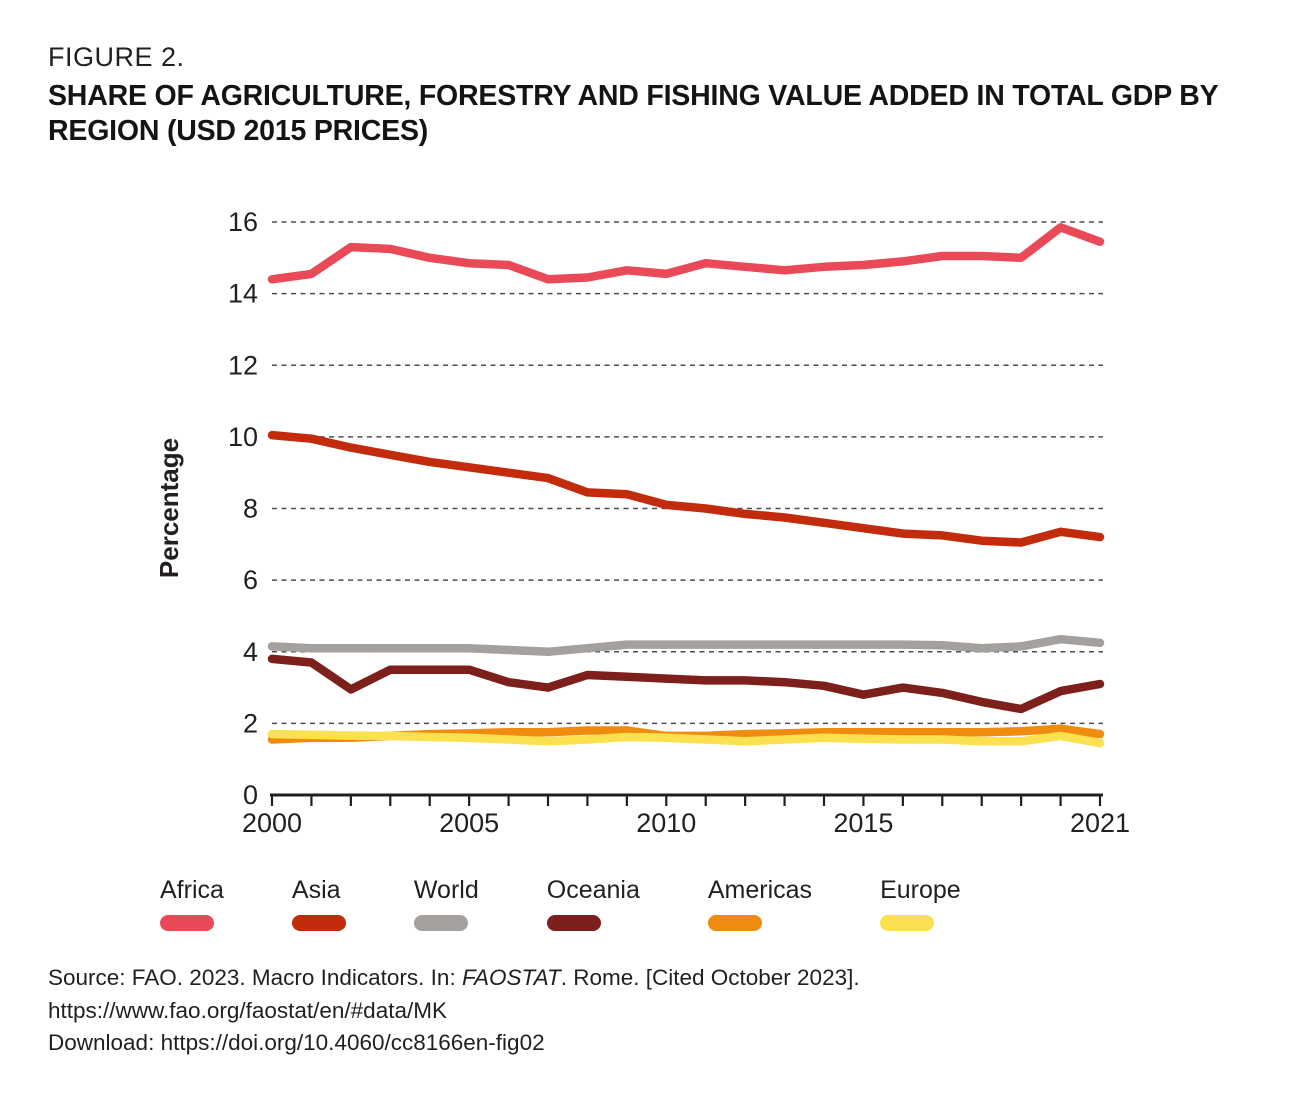 Image resolution: width=1300 pixels, height=1099 pixels. I want to click on legend-swatch-oceania, so click(573, 923).